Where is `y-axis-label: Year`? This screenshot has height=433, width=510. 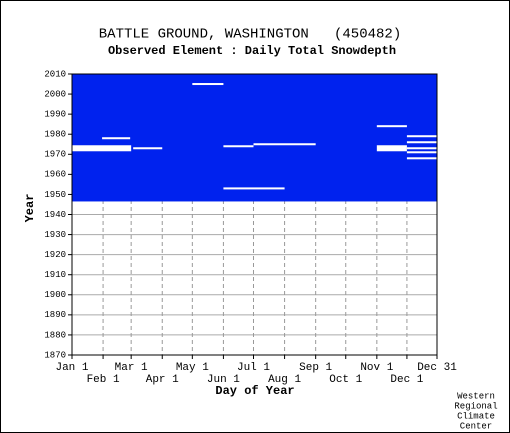 y-axis-label: Year is located at coordinates (30, 208).